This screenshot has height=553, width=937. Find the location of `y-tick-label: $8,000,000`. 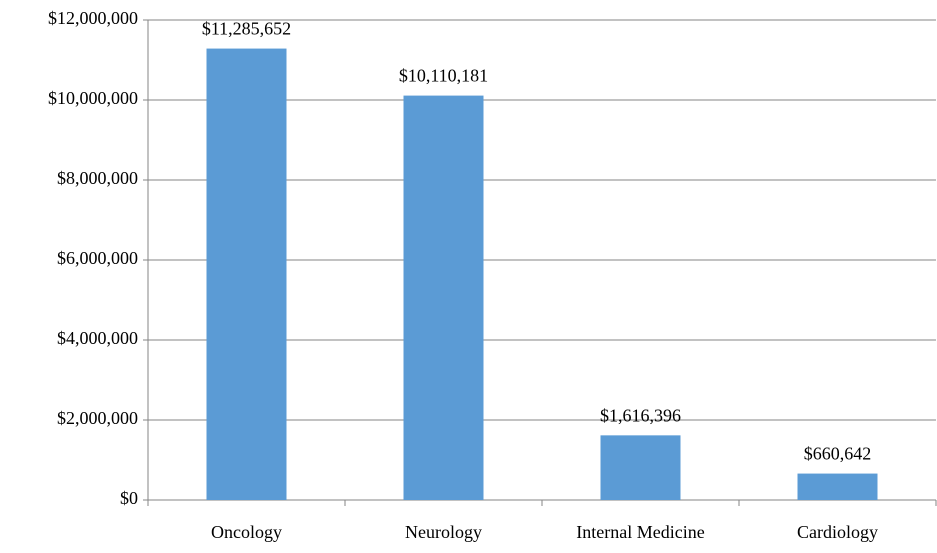

y-tick-label: $8,000,000 is located at coordinates (97, 178).